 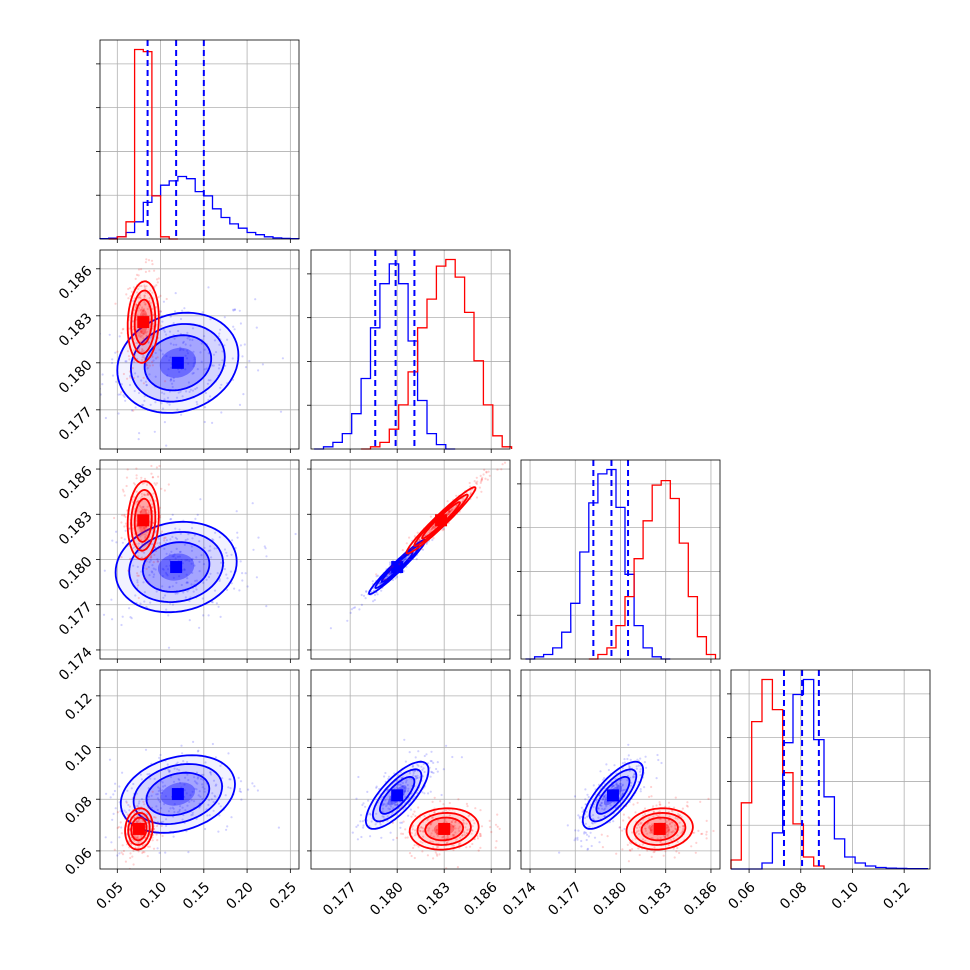 What do you see at coordinates (565, 899) in the screenshot?
I see `x-tick-label: 0.177` at bounding box center [565, 899].